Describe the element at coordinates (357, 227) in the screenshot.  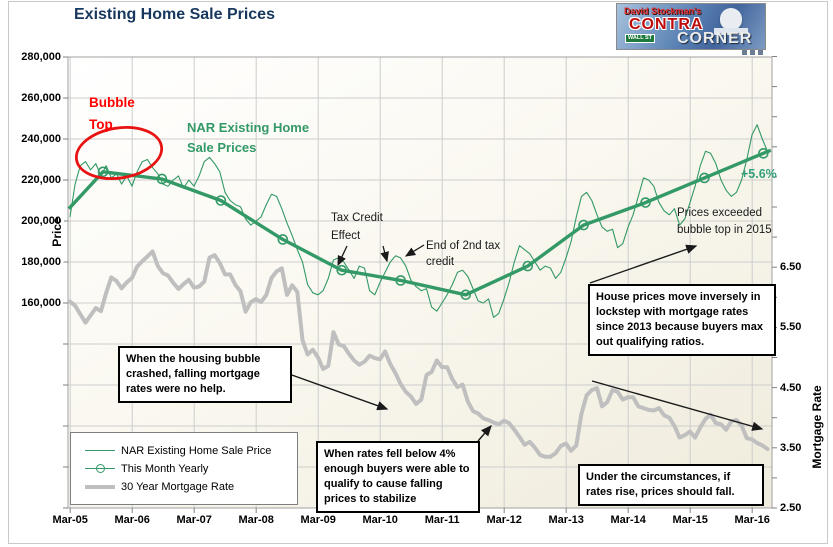
I see `tax-credit-label: Tax Credit Effect` at that location.